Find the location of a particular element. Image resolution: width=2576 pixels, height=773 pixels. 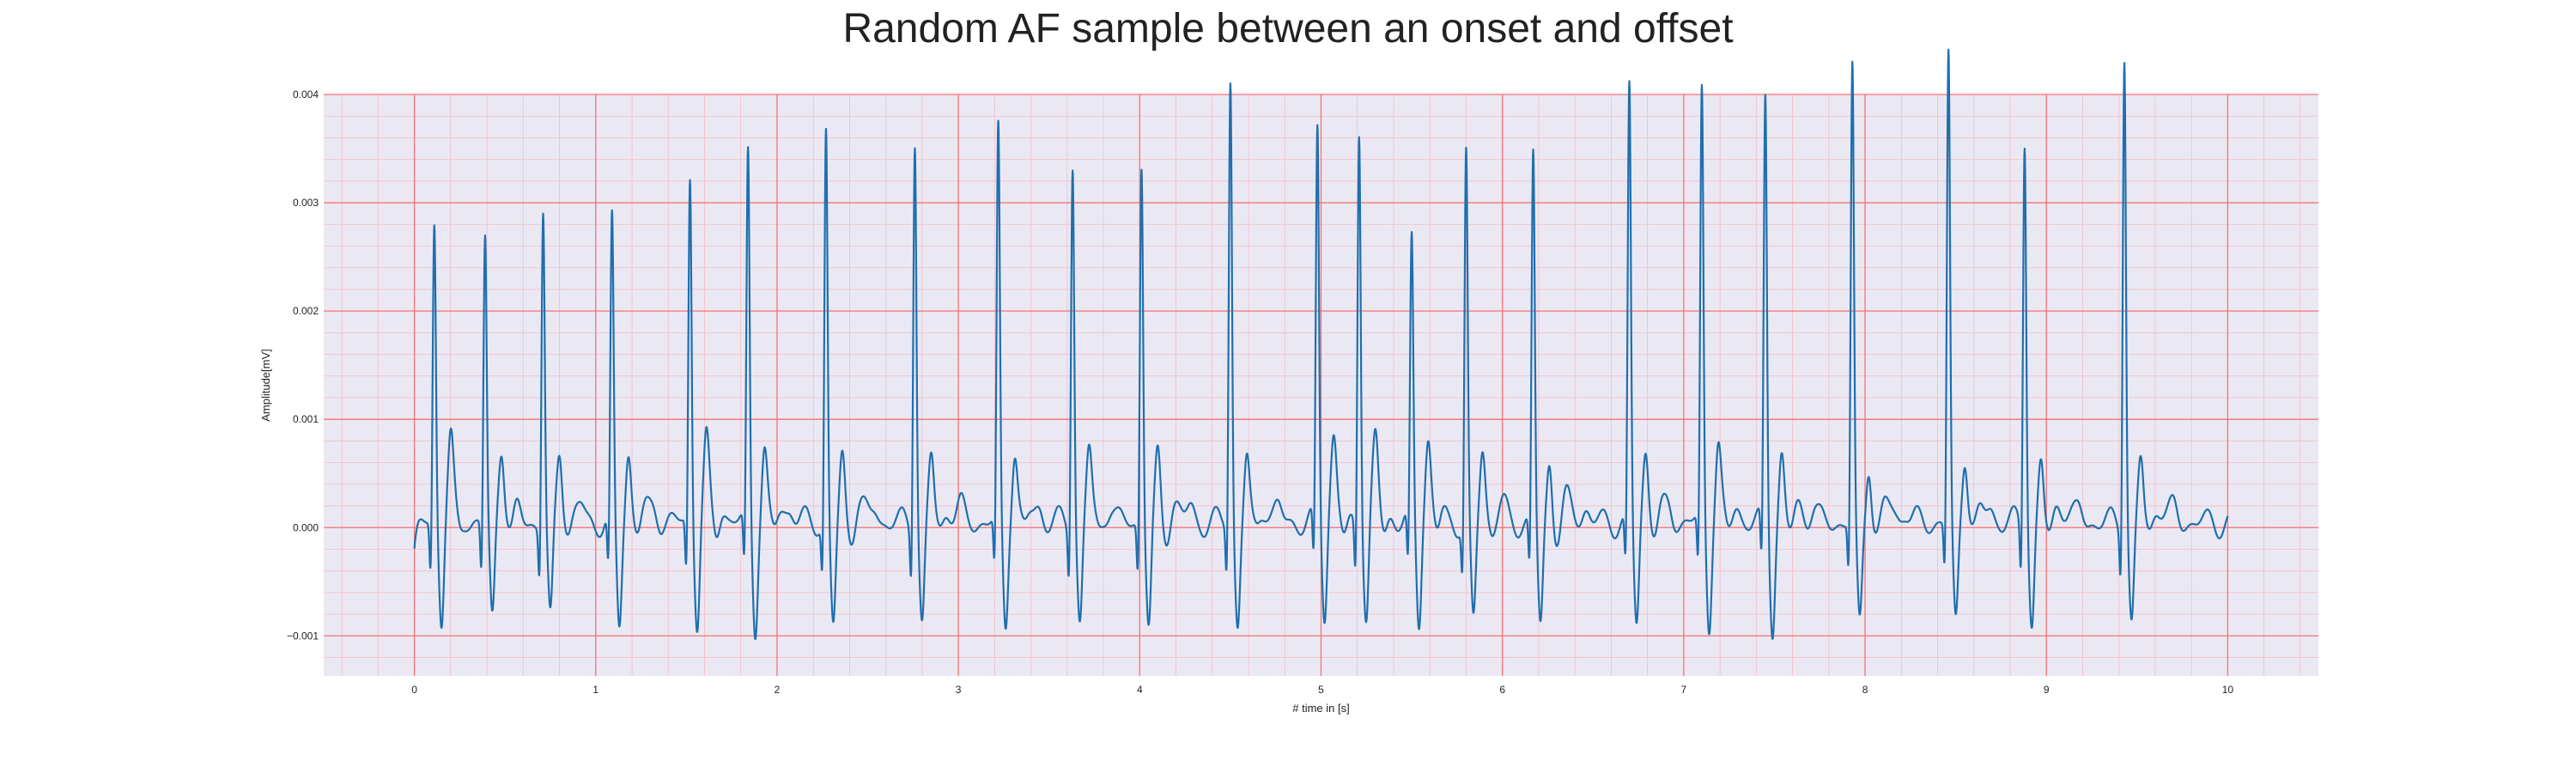

x-tick-label: 4 is located at coordinates (1140, 690).